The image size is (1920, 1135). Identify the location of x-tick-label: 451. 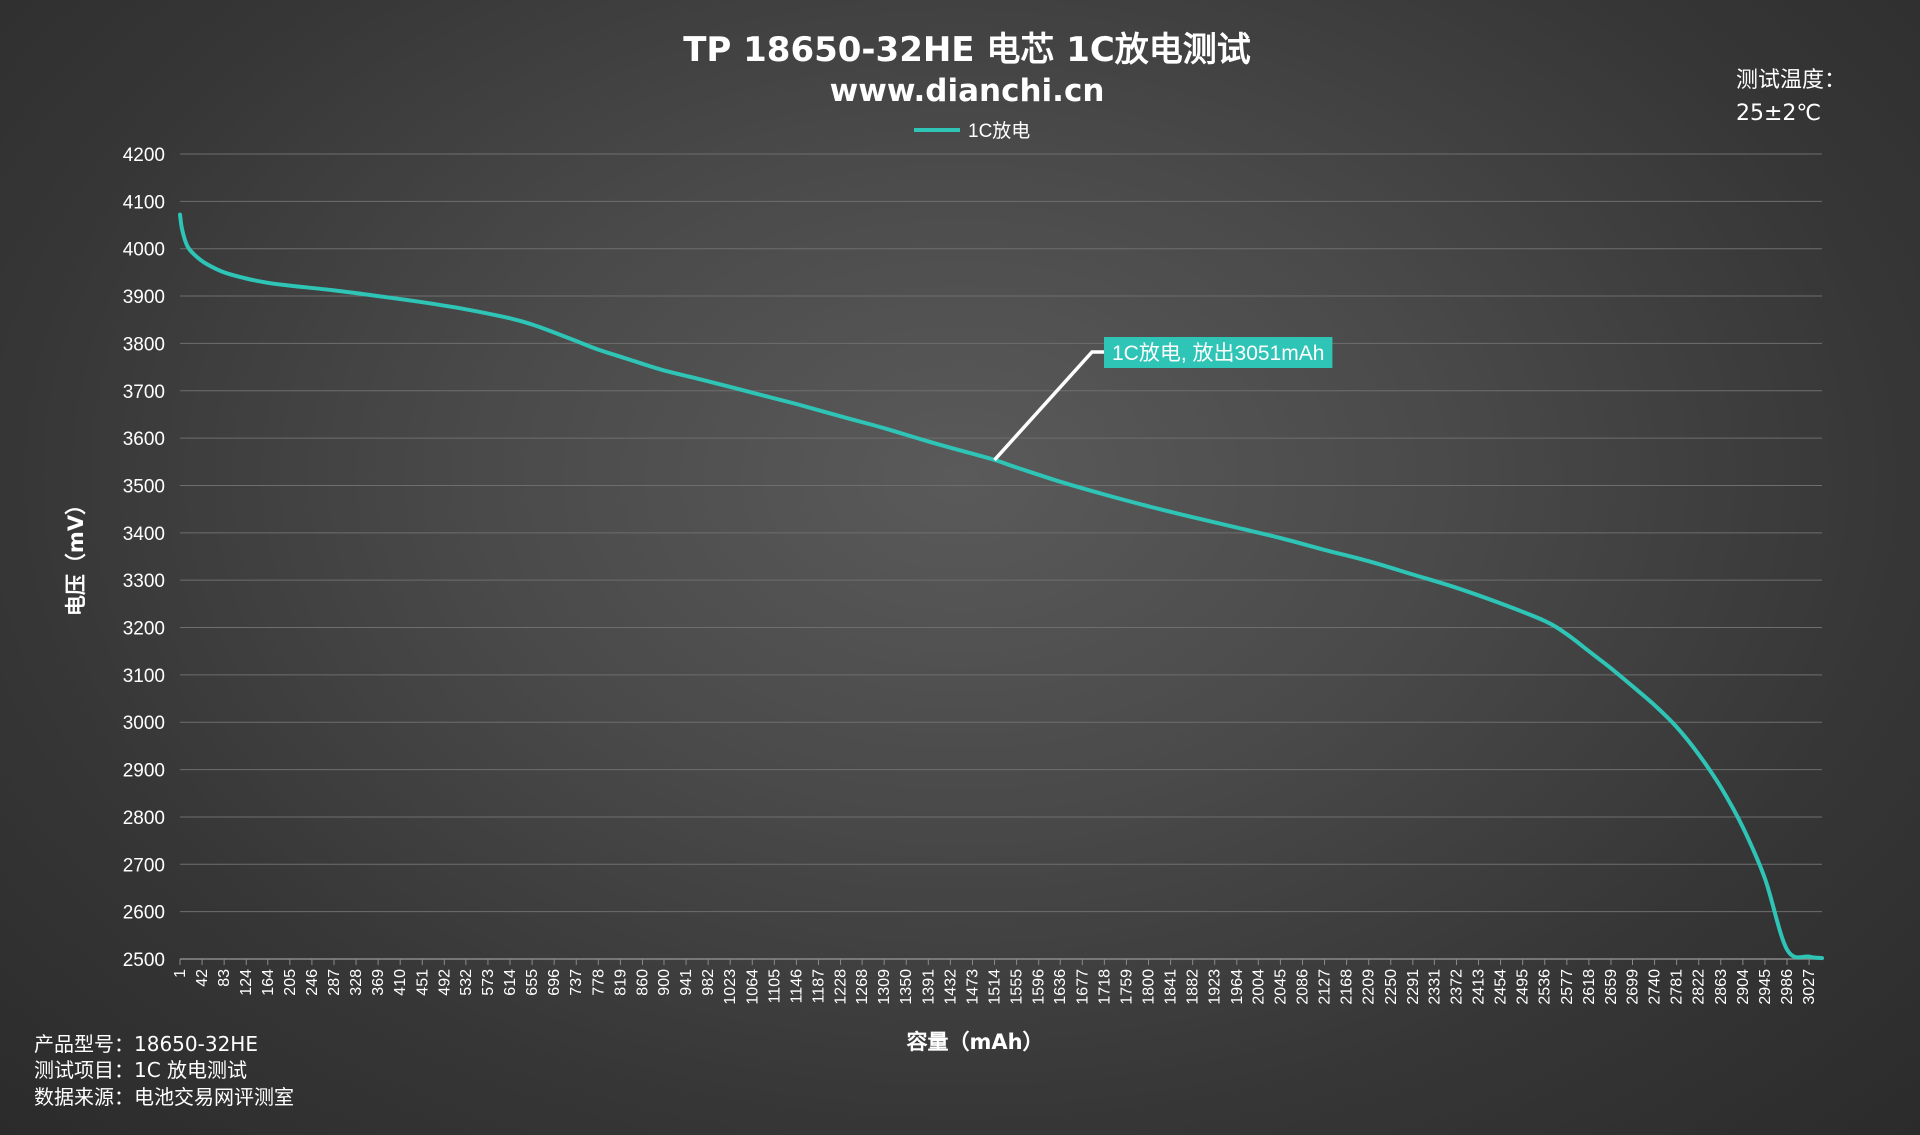
(422, 982).